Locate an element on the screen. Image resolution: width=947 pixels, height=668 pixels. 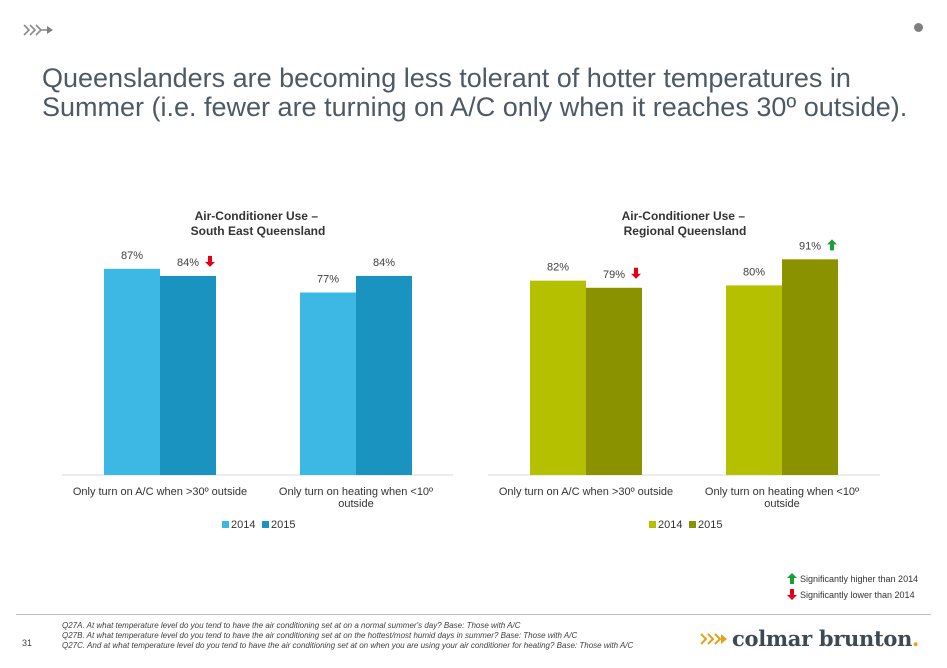
footer-divider is located at coordinates (473, 614).